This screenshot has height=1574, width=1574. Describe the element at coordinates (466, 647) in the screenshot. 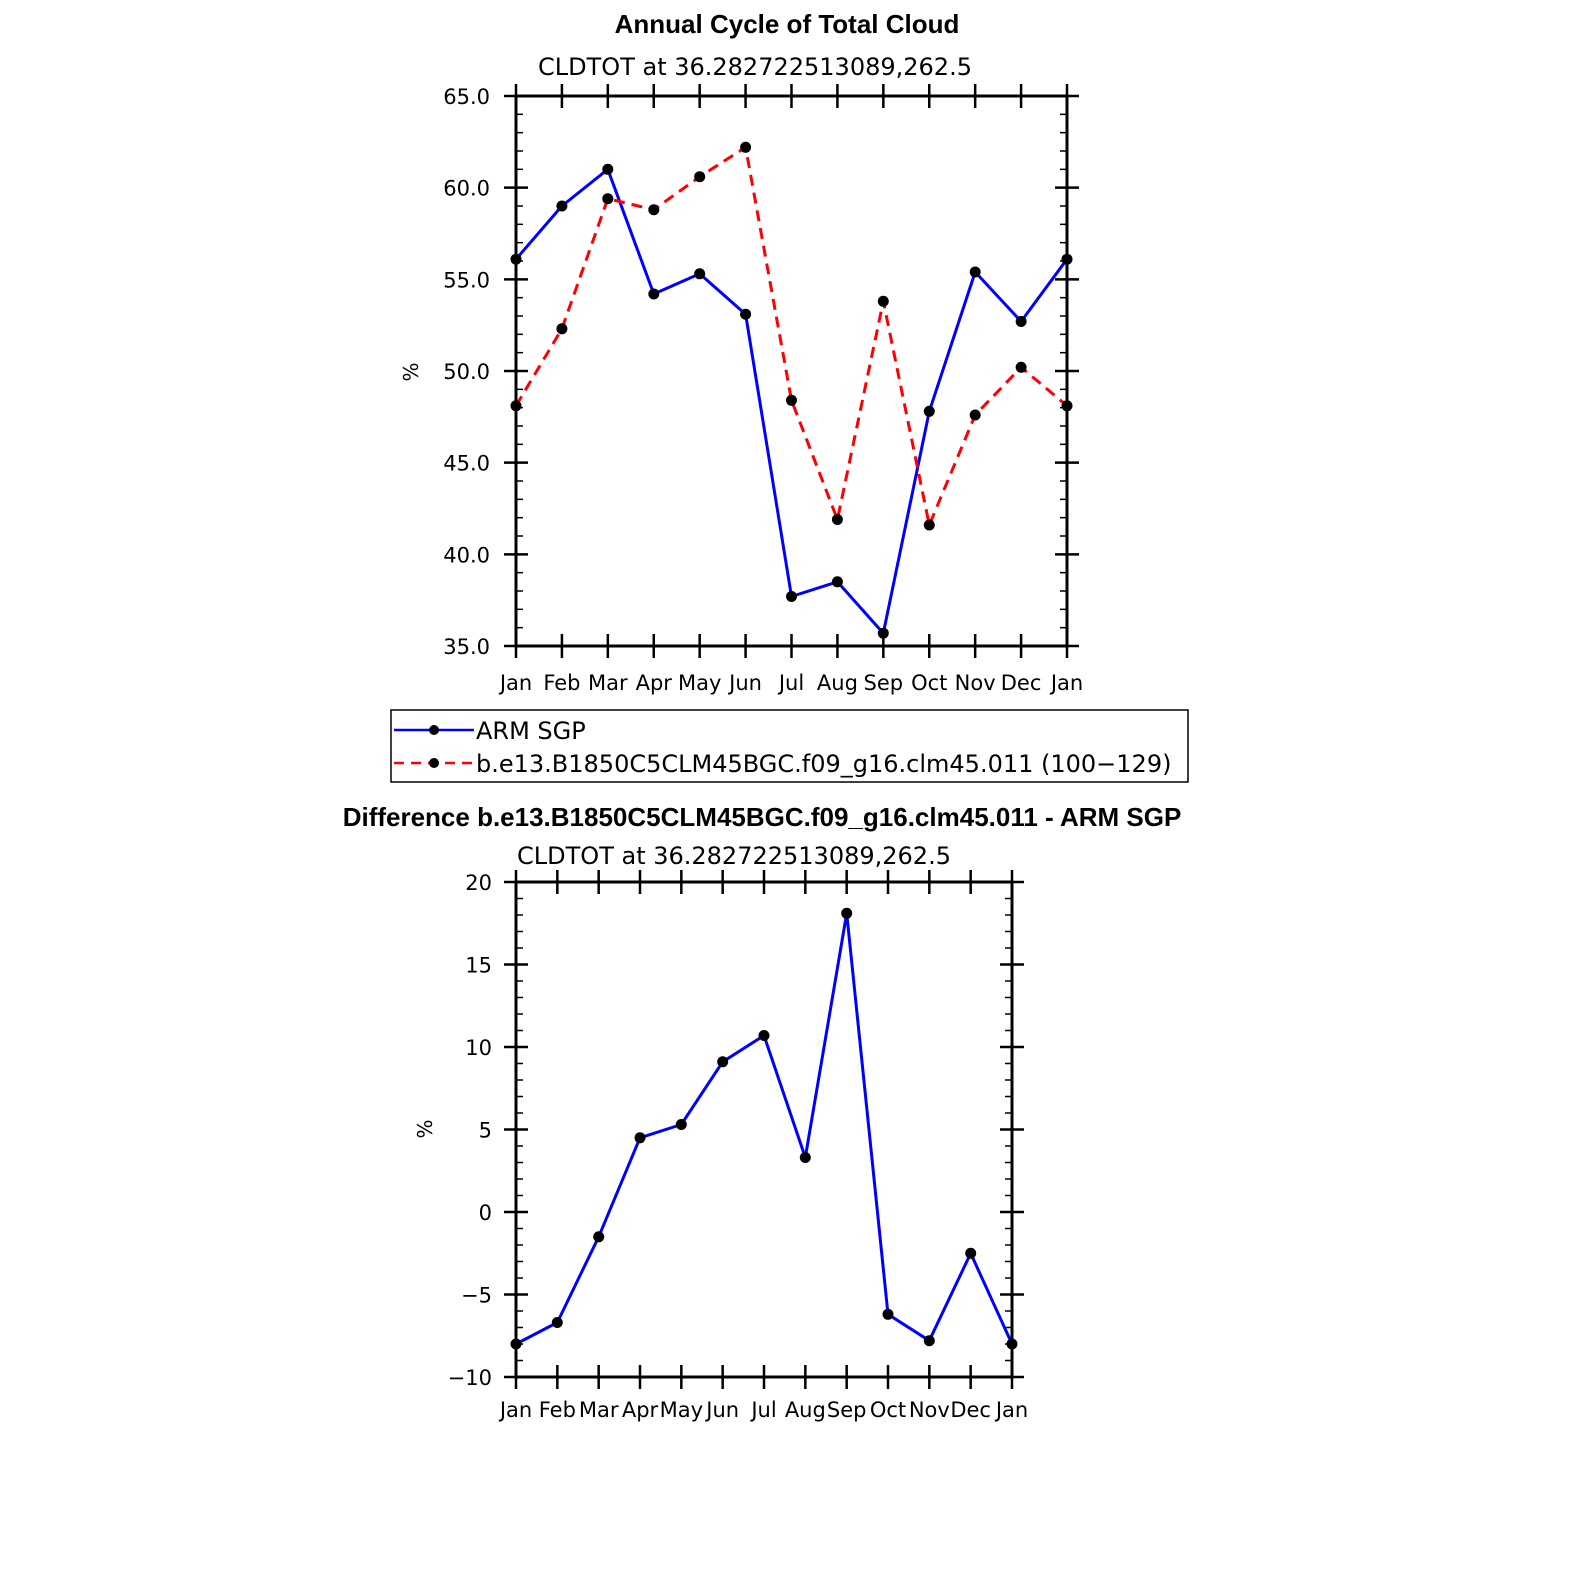

I see `y-tick-label: 35.0` at that location.